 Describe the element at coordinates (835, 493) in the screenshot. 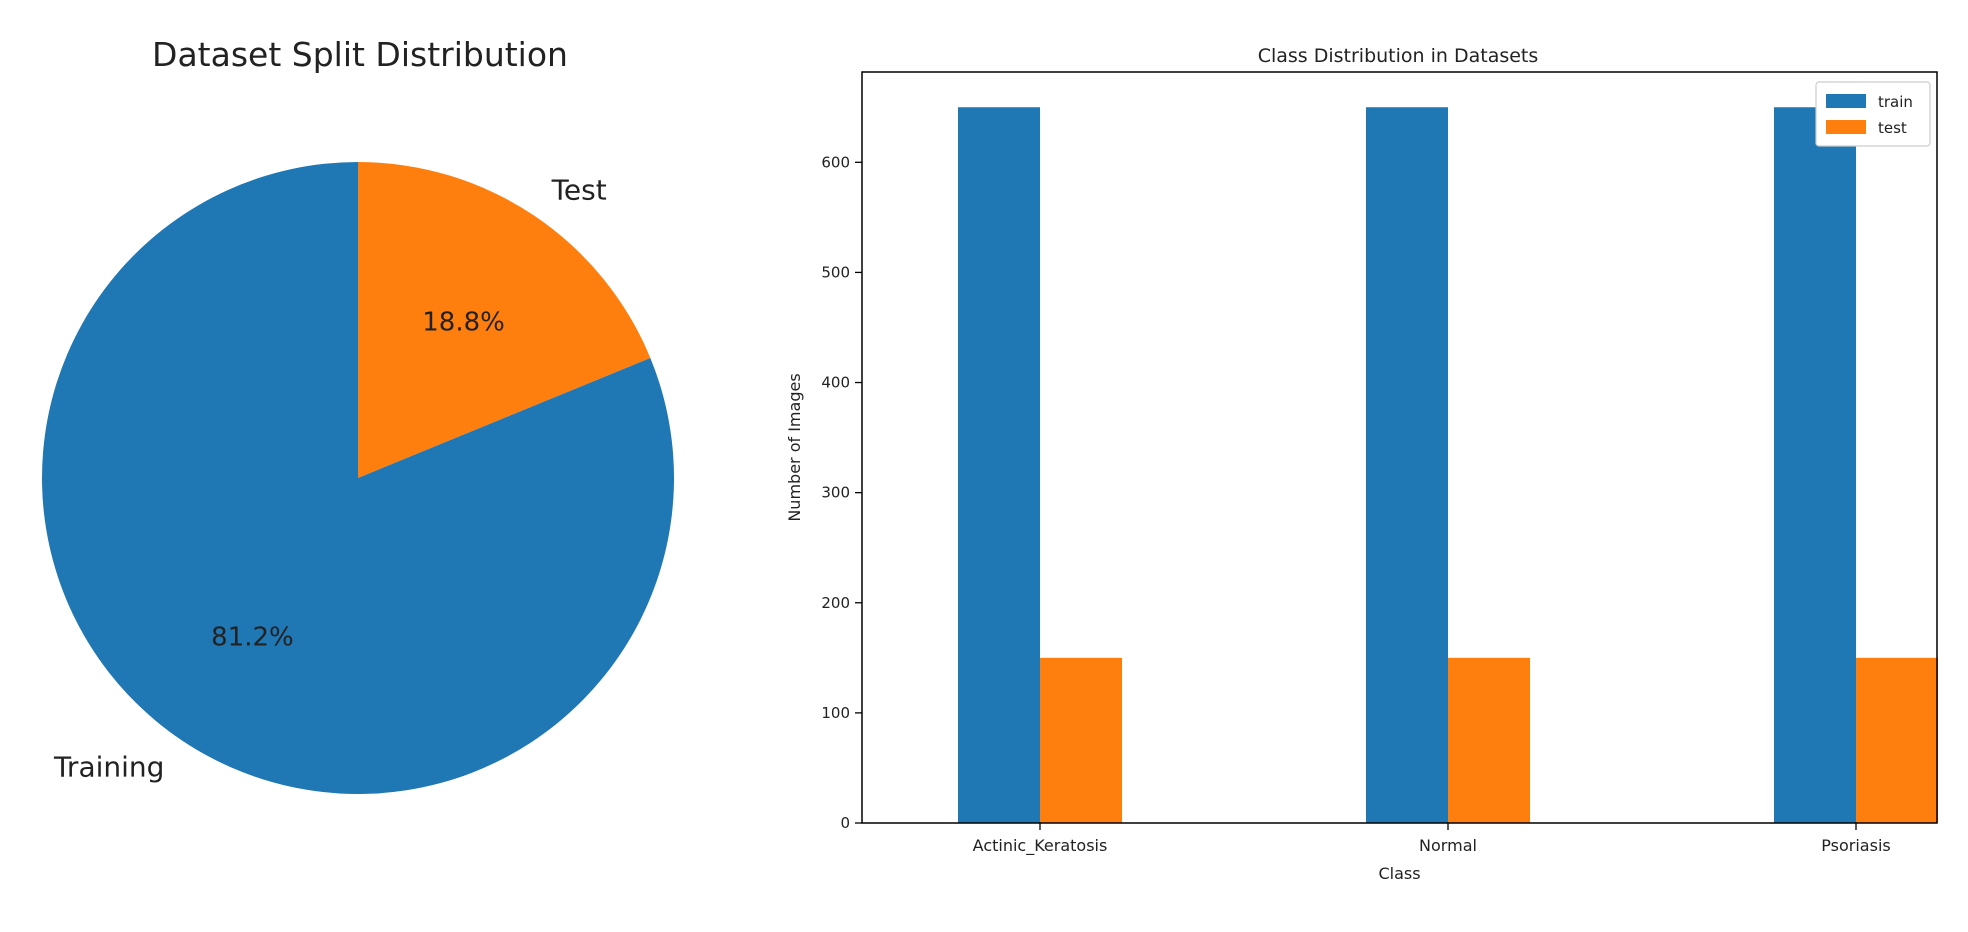

I see `y-tick-label: 300` at that location.